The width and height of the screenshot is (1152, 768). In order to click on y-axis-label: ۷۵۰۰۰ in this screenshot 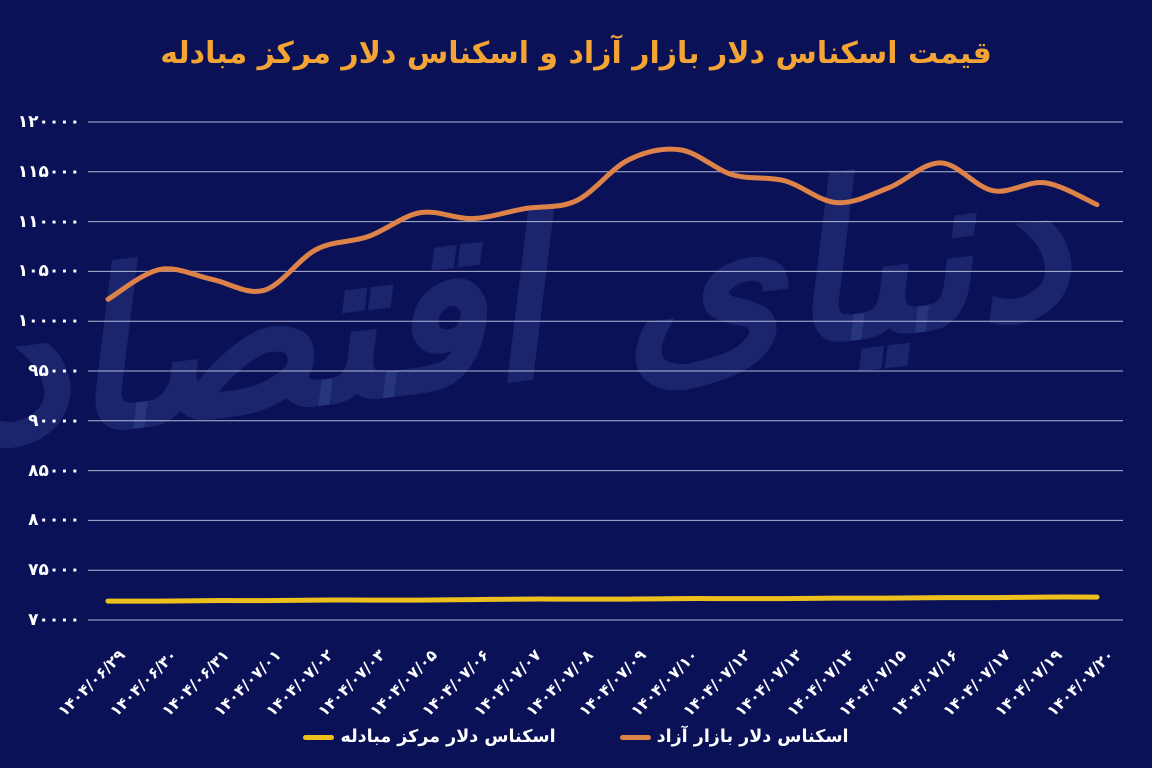, I will do `click(54, 570)`.